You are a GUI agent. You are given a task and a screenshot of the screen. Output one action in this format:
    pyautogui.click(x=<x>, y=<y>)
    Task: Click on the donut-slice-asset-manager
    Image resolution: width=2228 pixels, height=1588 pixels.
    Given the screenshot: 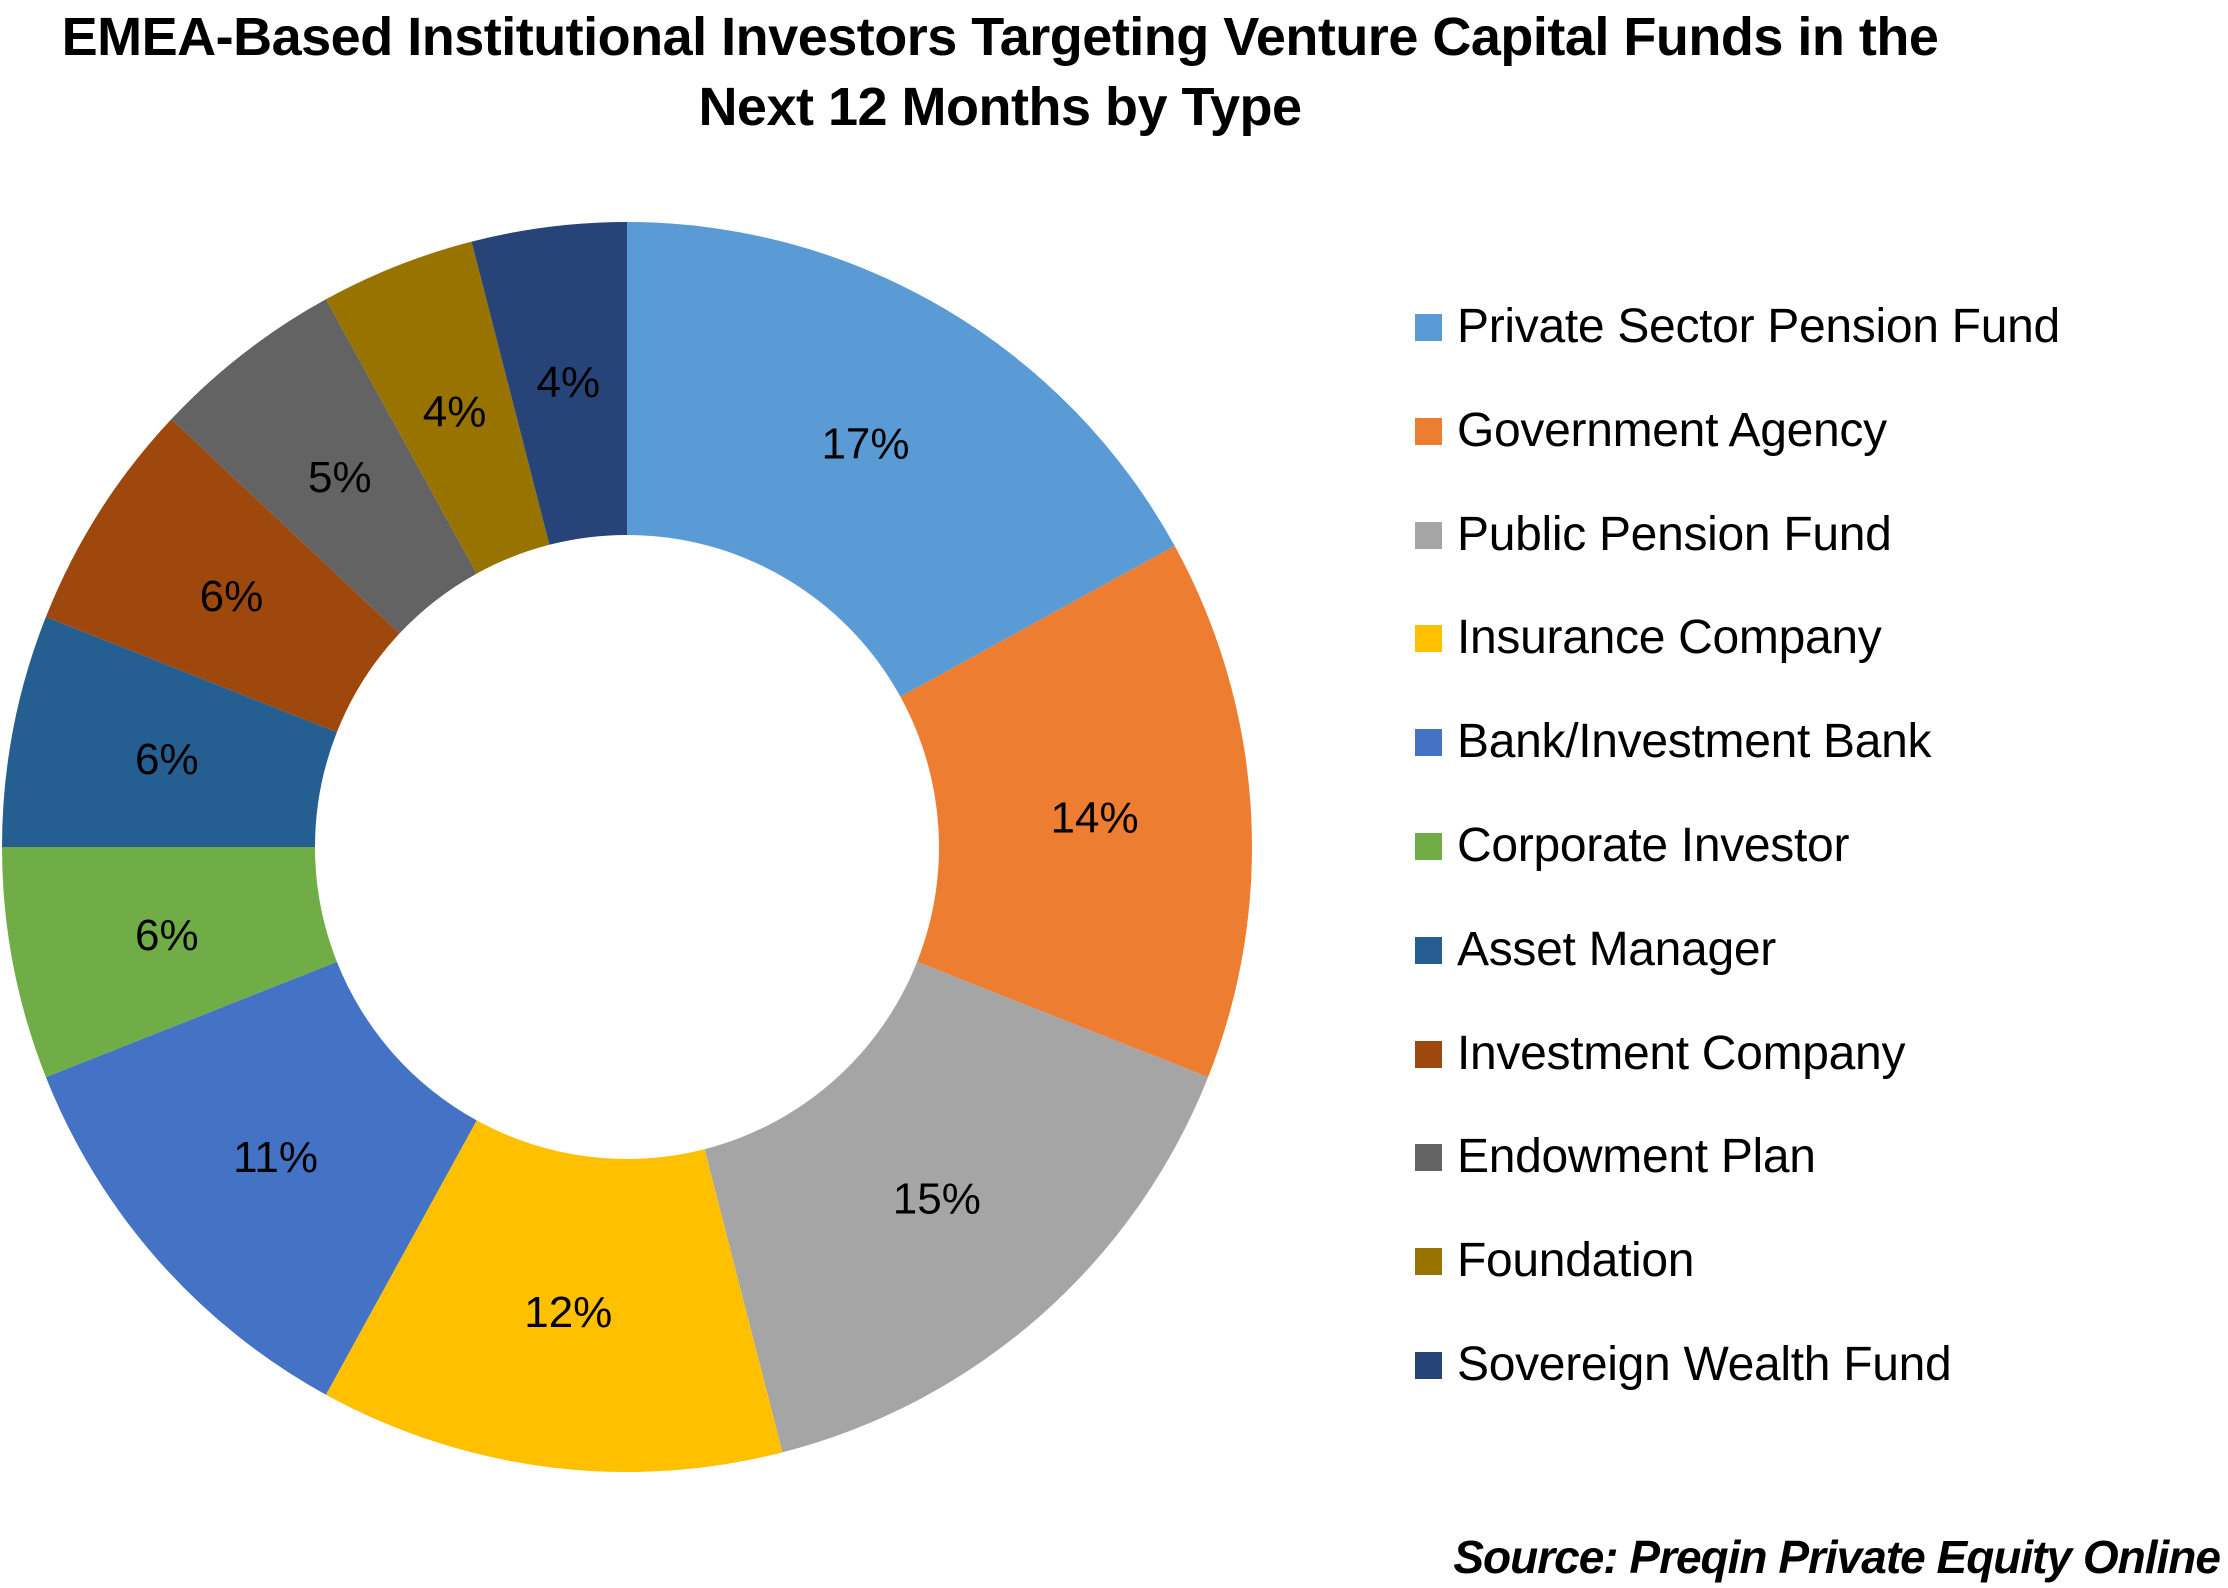 What is the action you would take?
    pyautogui.click(x=169, y=731)
    